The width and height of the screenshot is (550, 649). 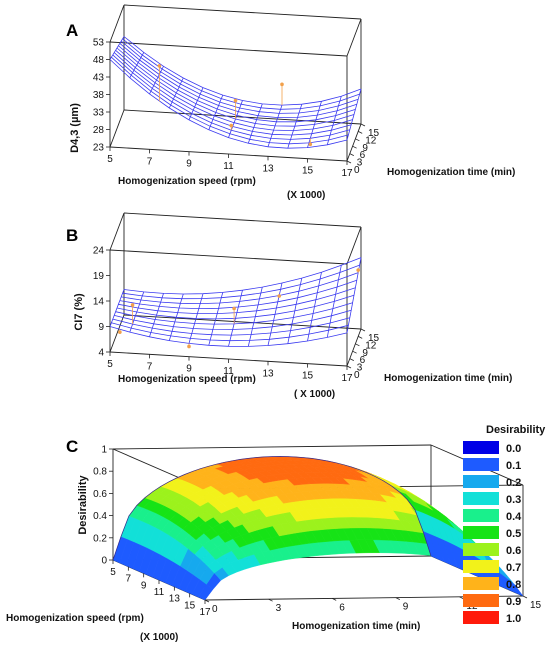 I want to click on legend-label: 0.4, so click(x=514, y=517).